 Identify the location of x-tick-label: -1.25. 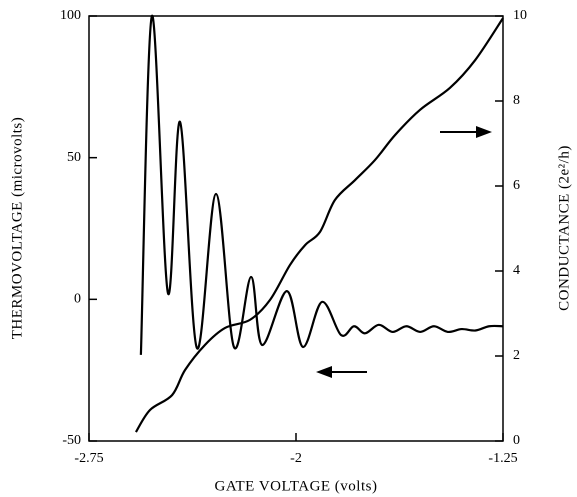
(502, 458).